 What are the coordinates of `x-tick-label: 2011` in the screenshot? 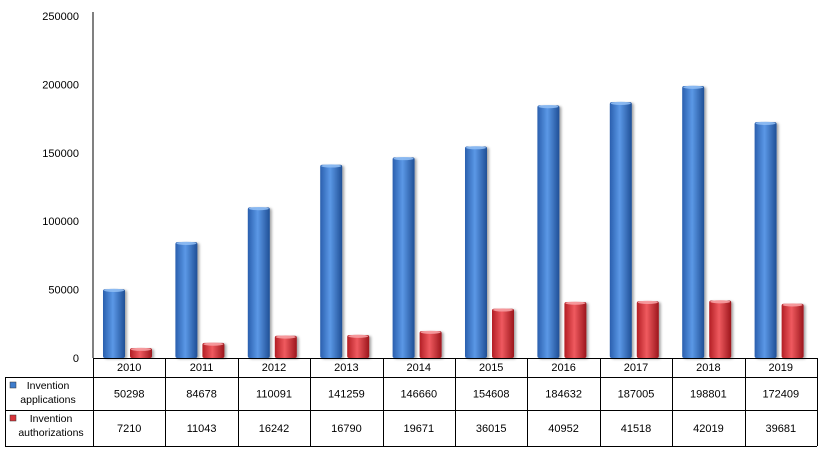 It's located at (202, 368).